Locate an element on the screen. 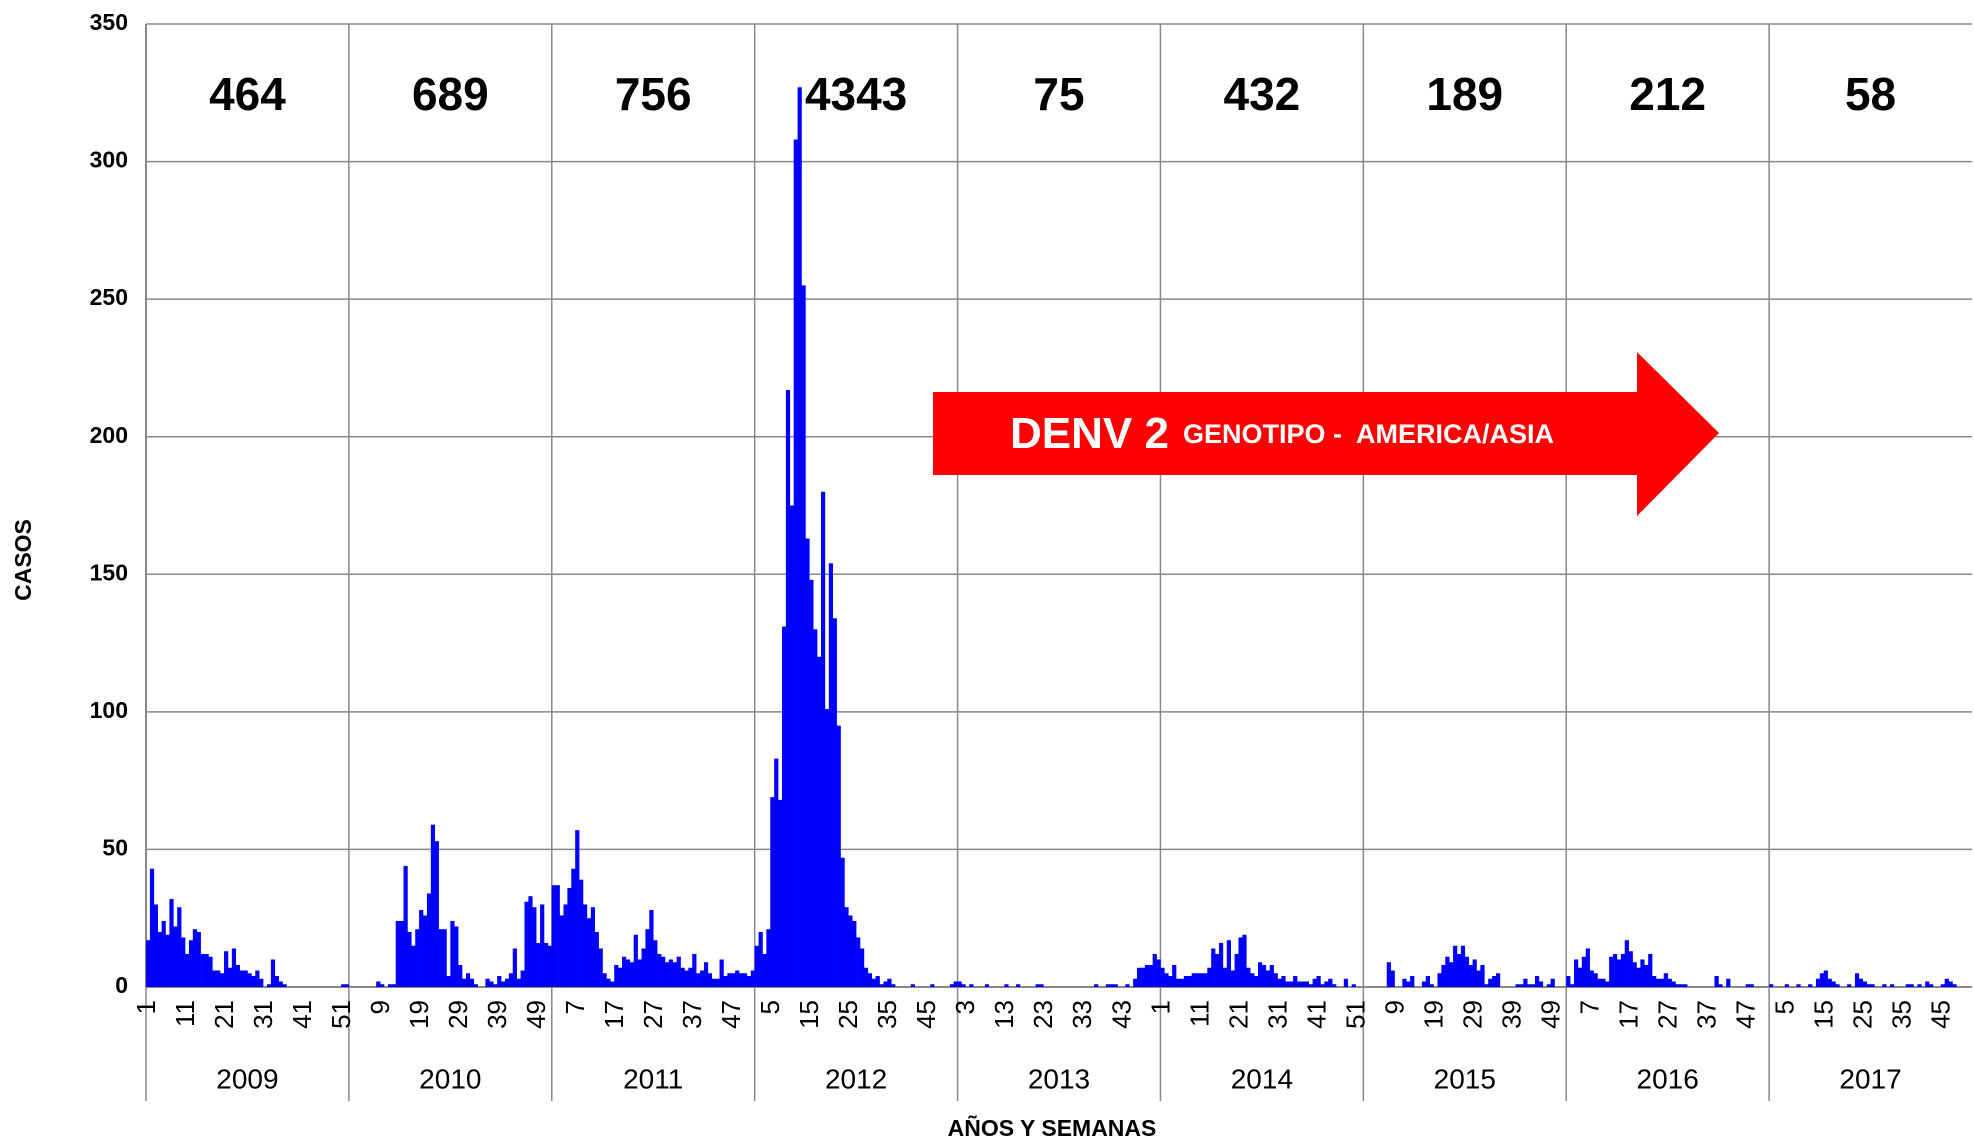 The image size is (1974, 1143). x-tick-label: 35 is located at coordinates (1902, 1014).